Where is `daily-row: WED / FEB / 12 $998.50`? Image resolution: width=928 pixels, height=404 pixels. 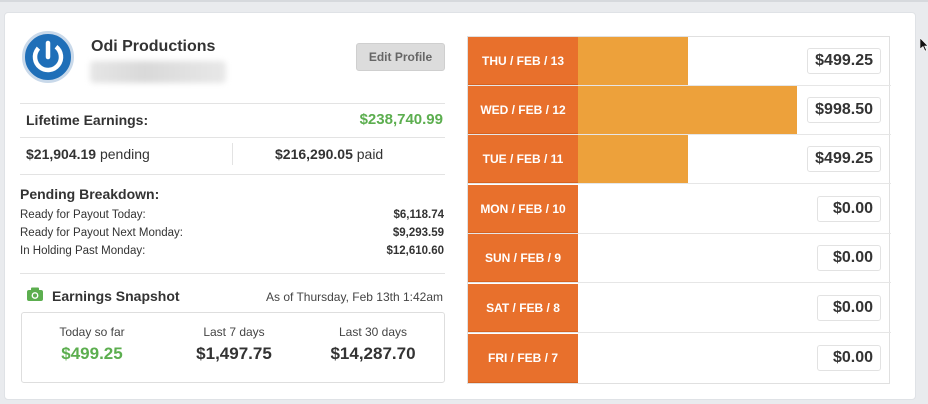
daily-row: WED / FEB / 12 $998.50 is located at coordinates (679, 110).